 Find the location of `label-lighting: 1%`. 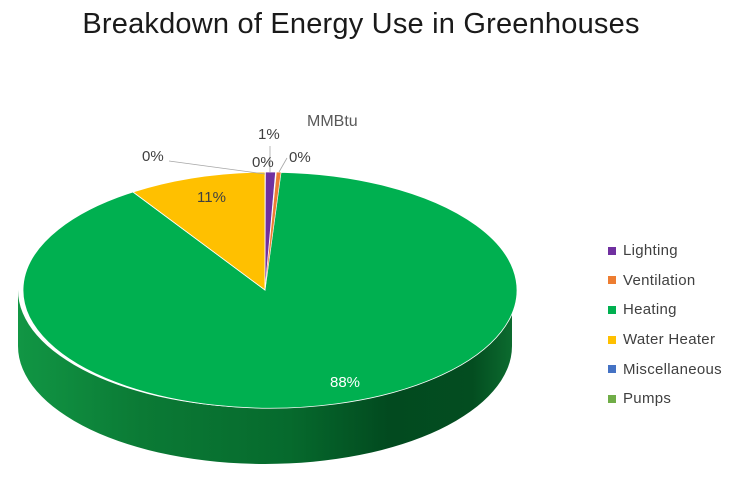

label-lighting: 1% is located at coordinates (269, 134).